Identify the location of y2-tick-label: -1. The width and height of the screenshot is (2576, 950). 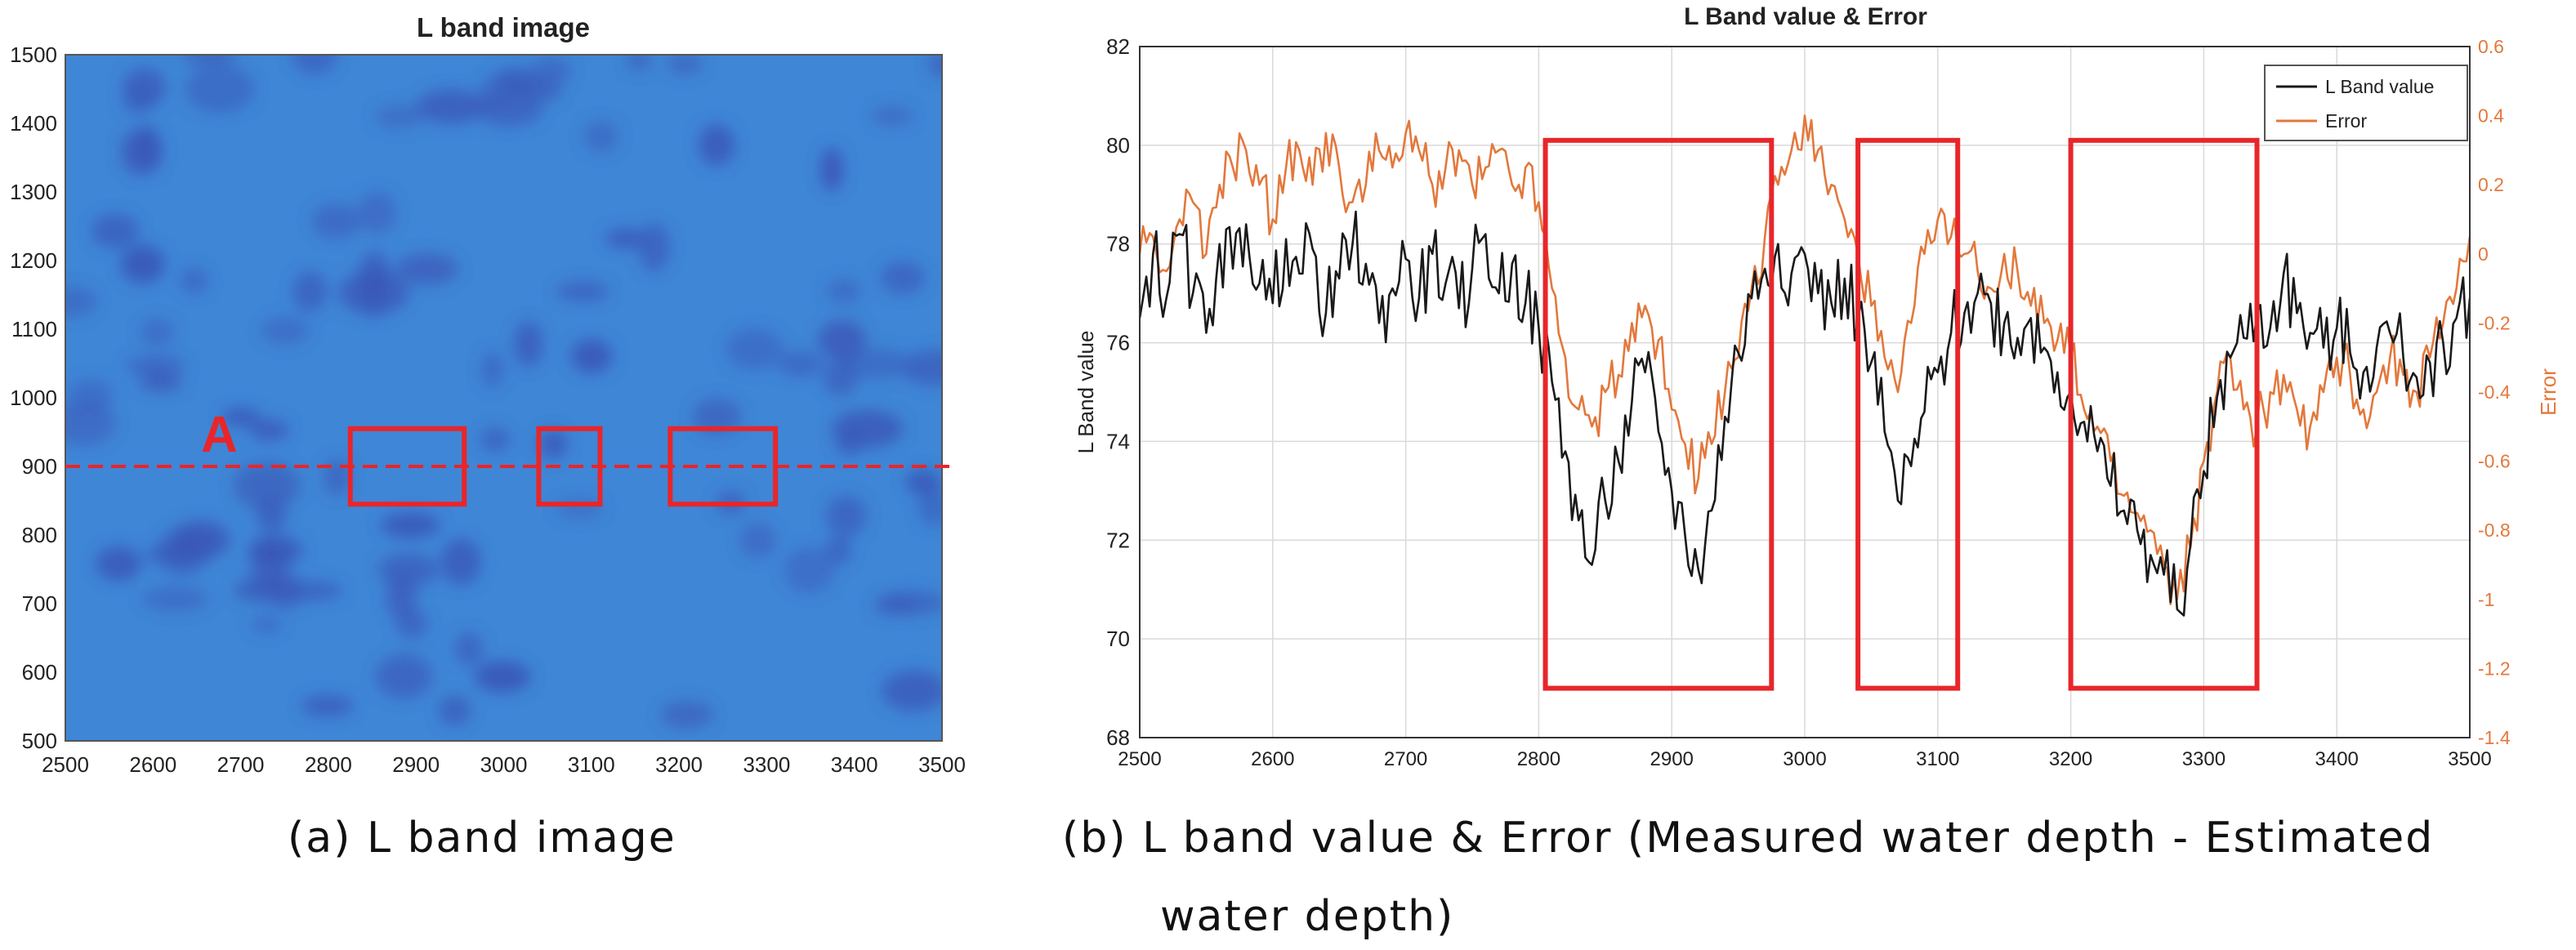
(2486, 599).